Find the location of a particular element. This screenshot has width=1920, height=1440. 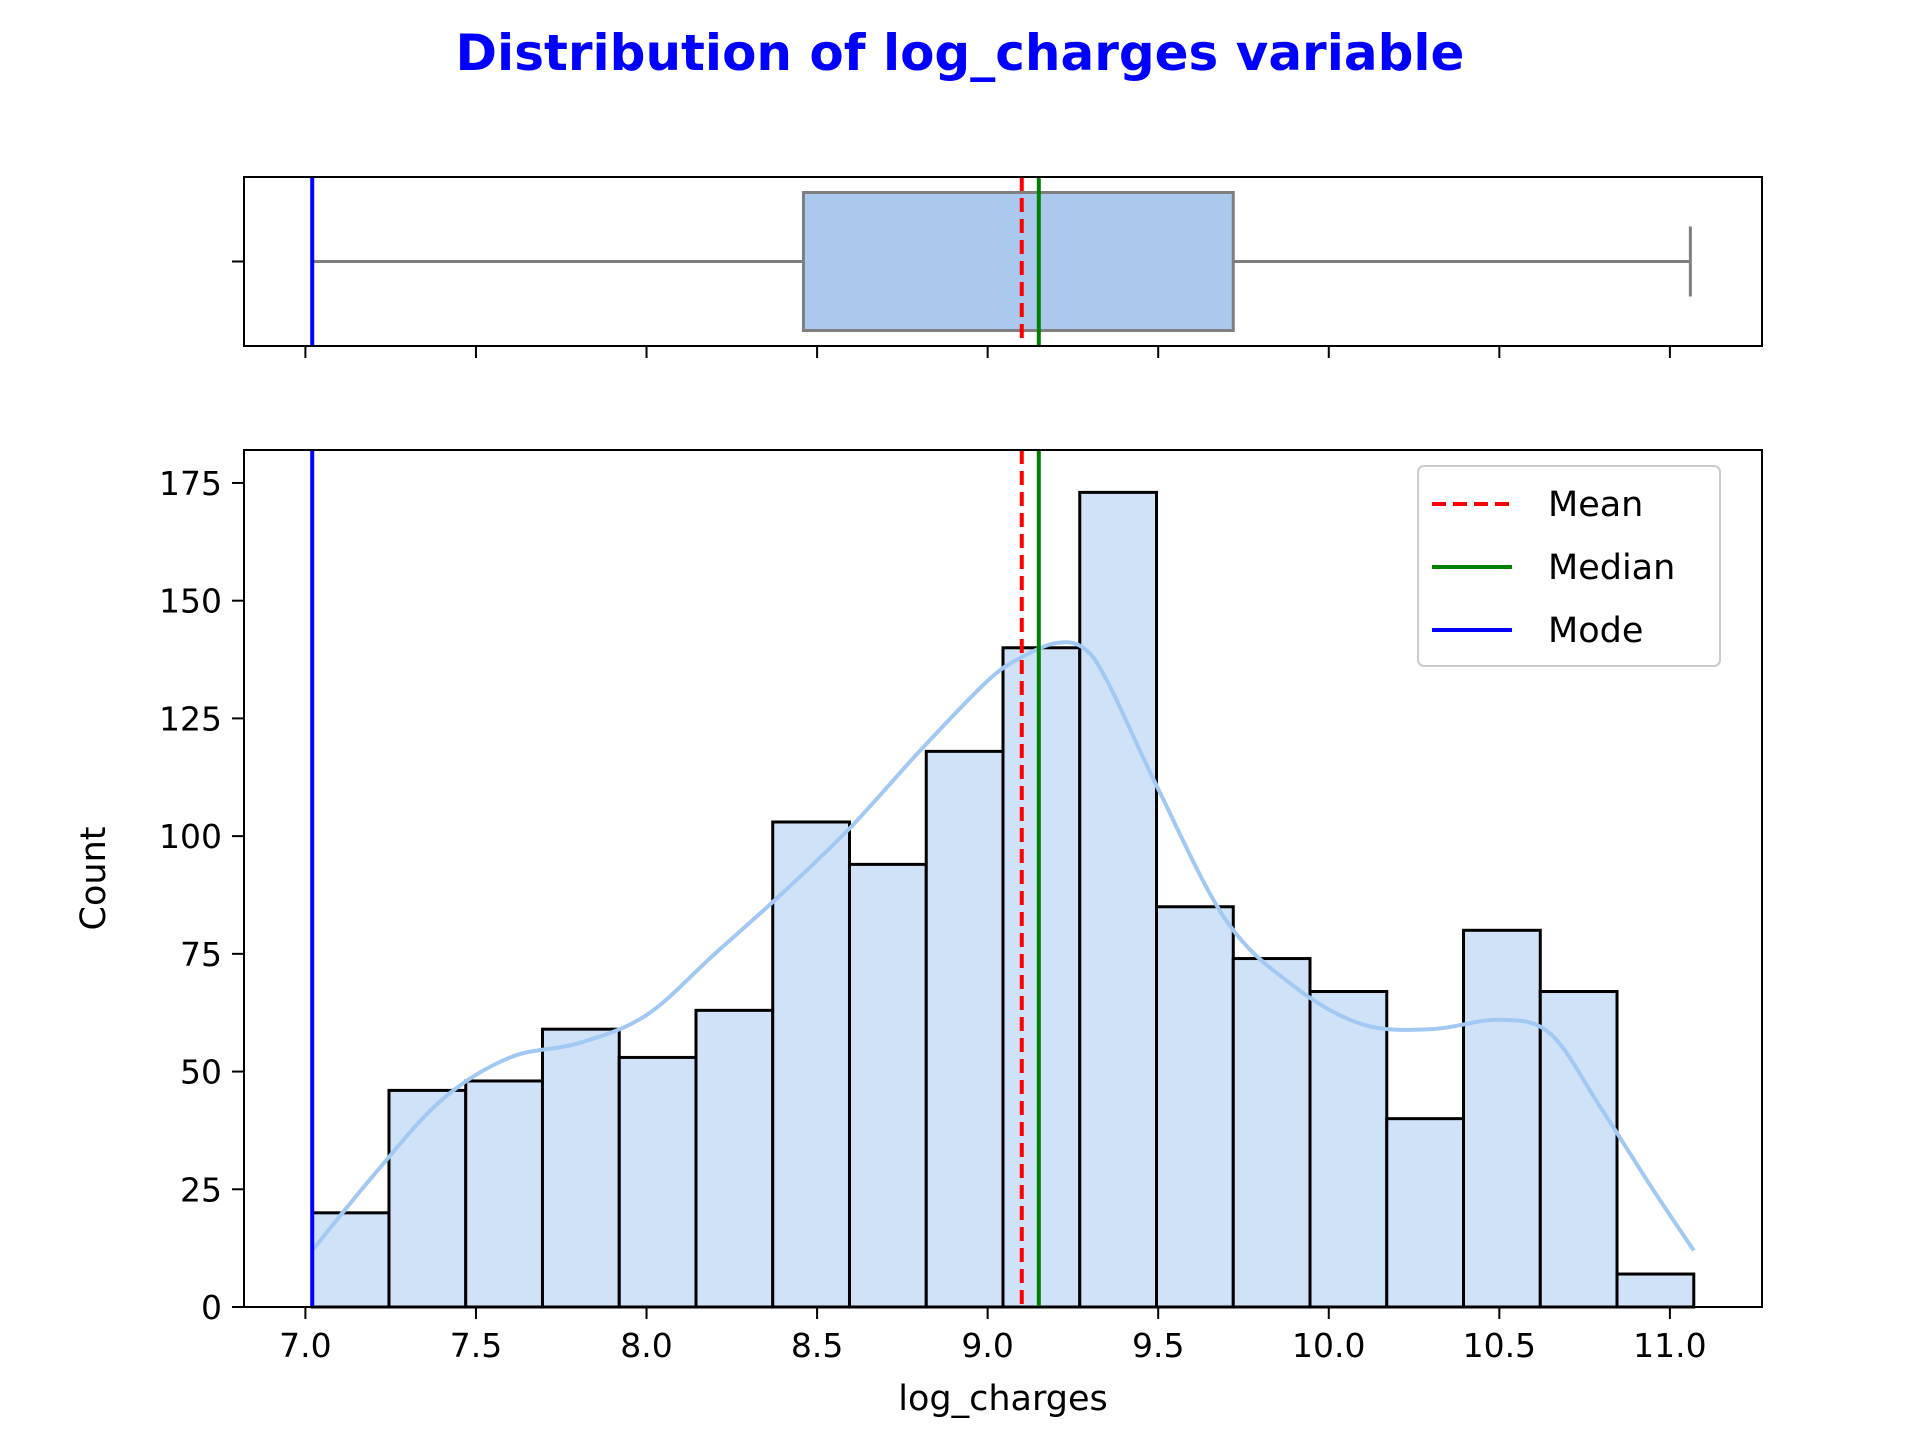

x-tick-label: 8.5 is located at coordinates (817, 1345).